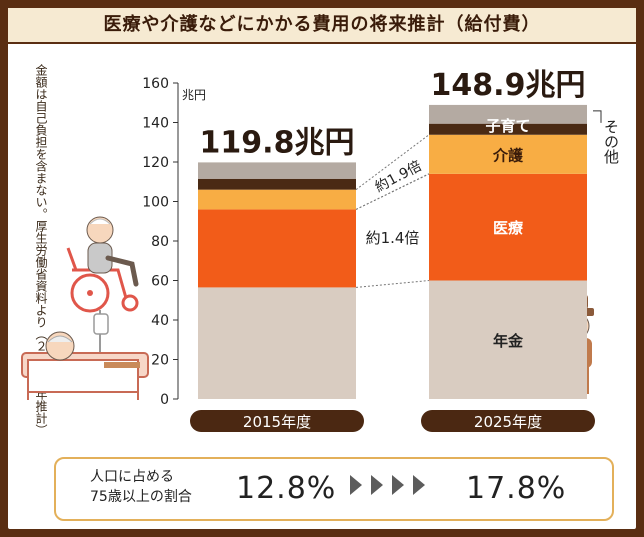  What do you see at coordinates (286, 488) in the screenshot?
I see `age-ratio-2015: 12.8%` at bounding box center [286, 488].